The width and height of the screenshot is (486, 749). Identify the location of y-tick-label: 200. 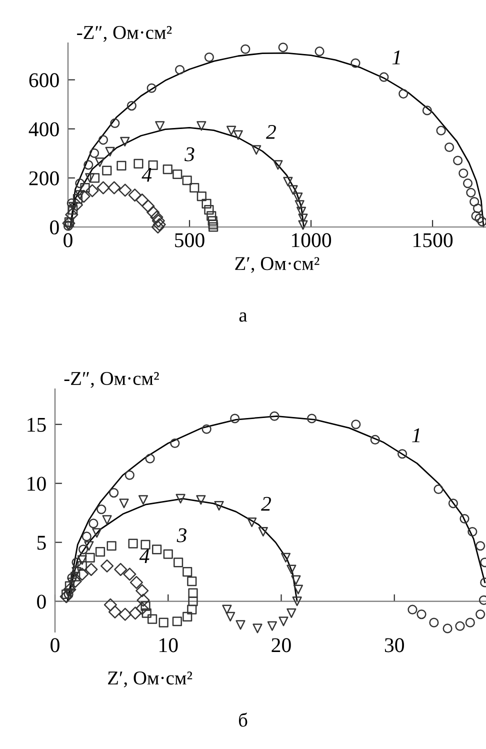
(44, 178).